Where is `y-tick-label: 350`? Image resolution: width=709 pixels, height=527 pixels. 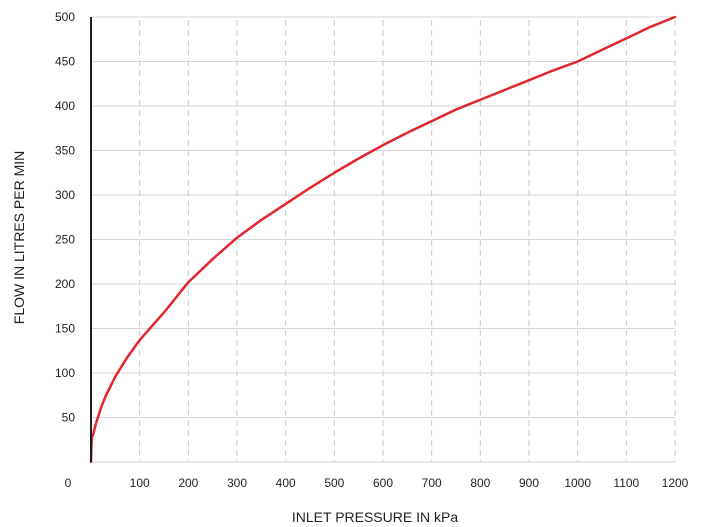
y-tick-label: 350 is located at coordinates (65, 151).